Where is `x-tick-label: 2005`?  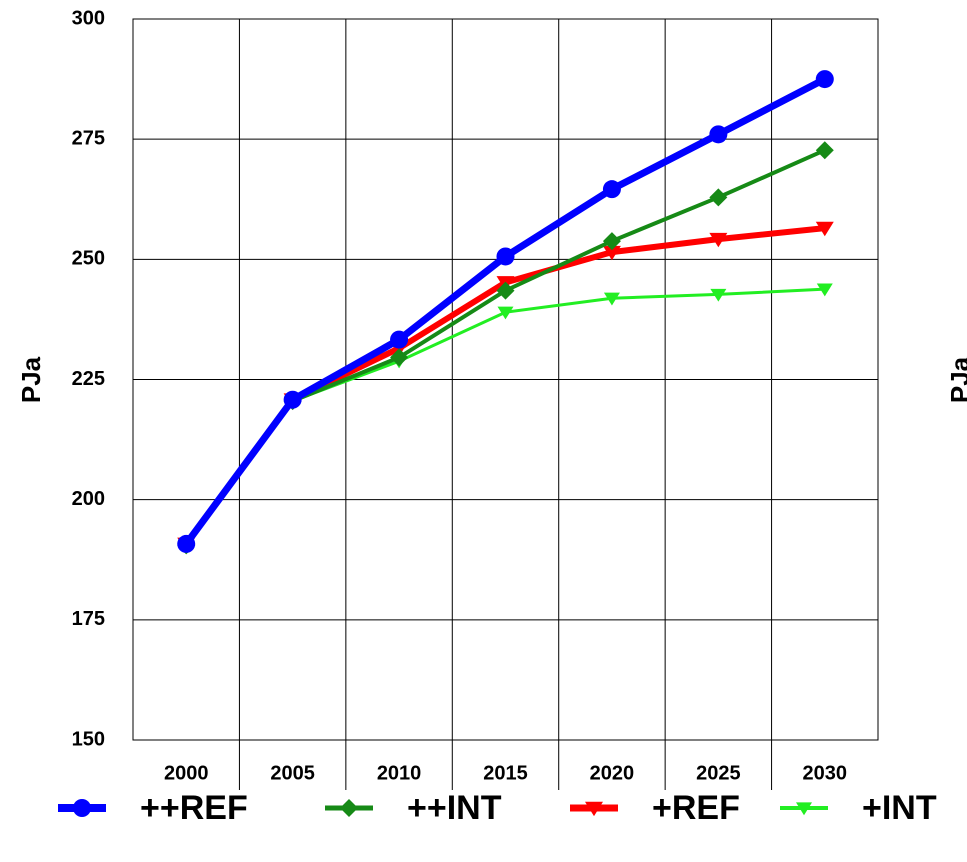
x-tick-label: 2005 is located at coordinates (292, 773).